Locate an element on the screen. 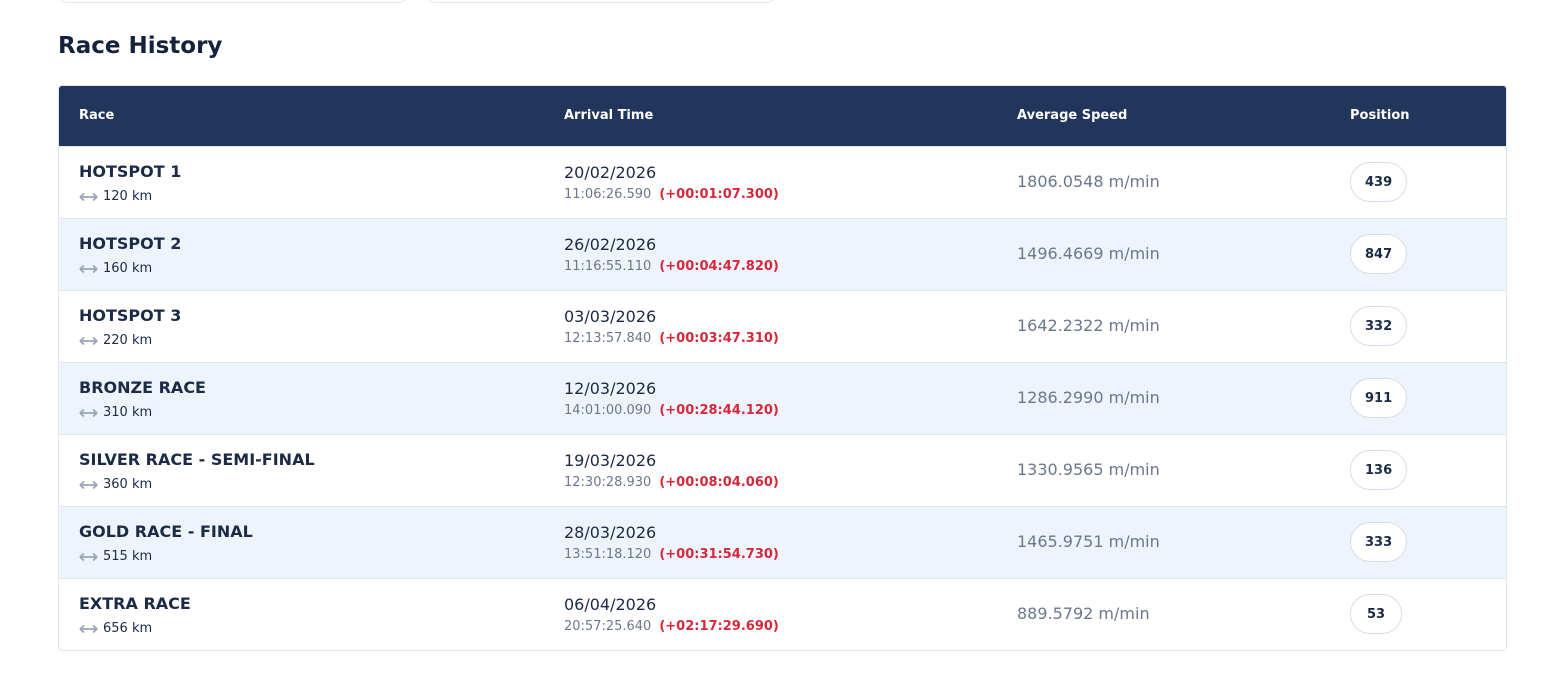  position-badge: 53 is located at coordinates (1376, 614).